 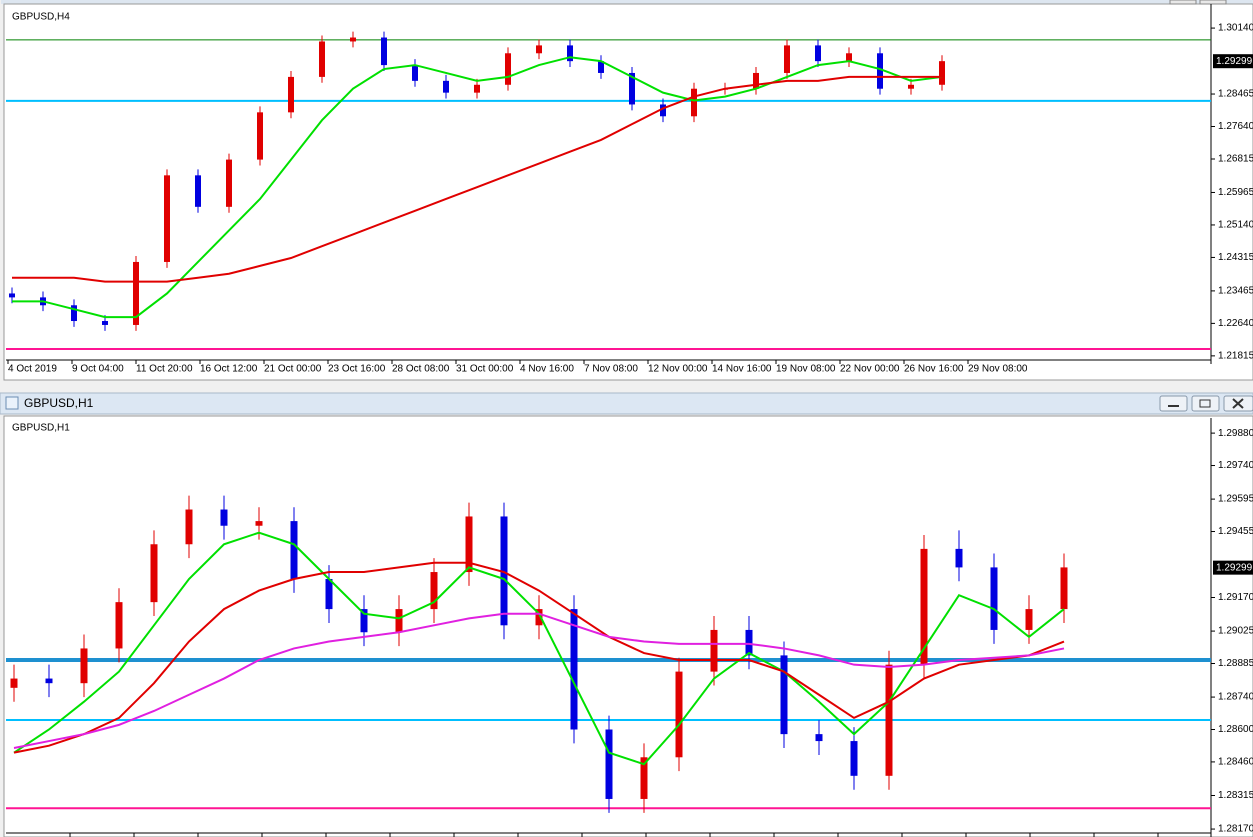 What do you see at coordinates (1235, 257) in the screenshot?
I see `y-tick-label: 1.24315` at bounding box center [1235, 257].